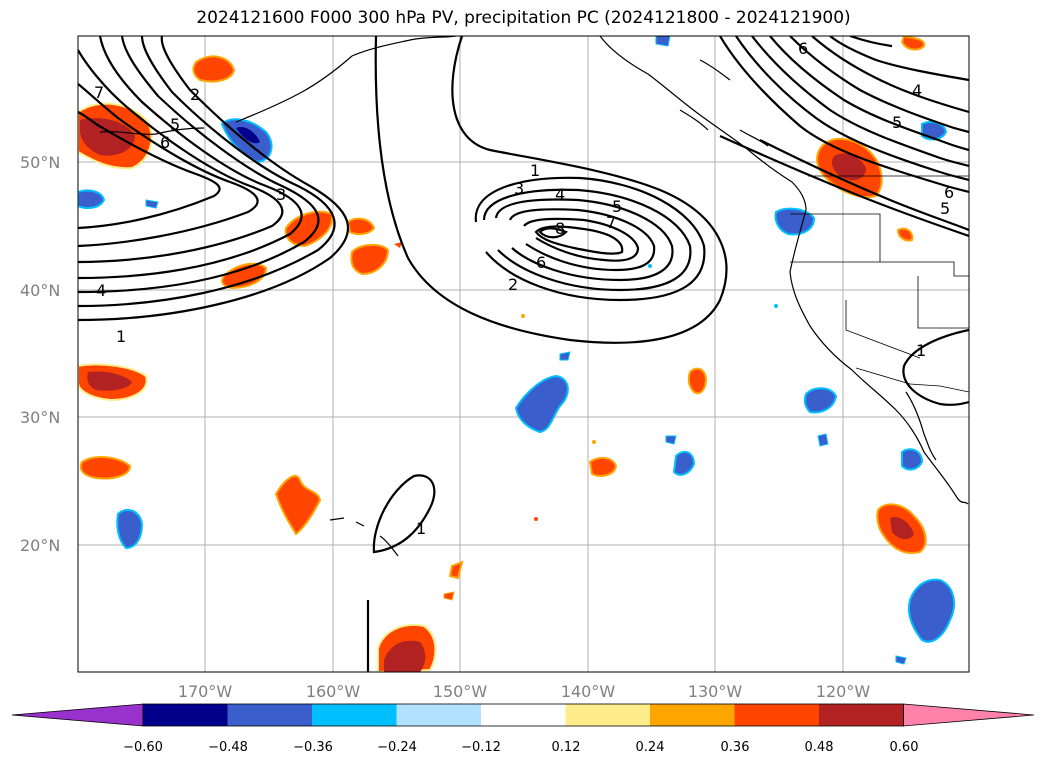 The width and height of the screenshot is (1047, 765). What do you see at coordinates (524, 691) in the screenshot?
I see `longitude-labels: 170°W 160°W 150°W 140°W 130°W 120°W` at bounding box center [524, 691].